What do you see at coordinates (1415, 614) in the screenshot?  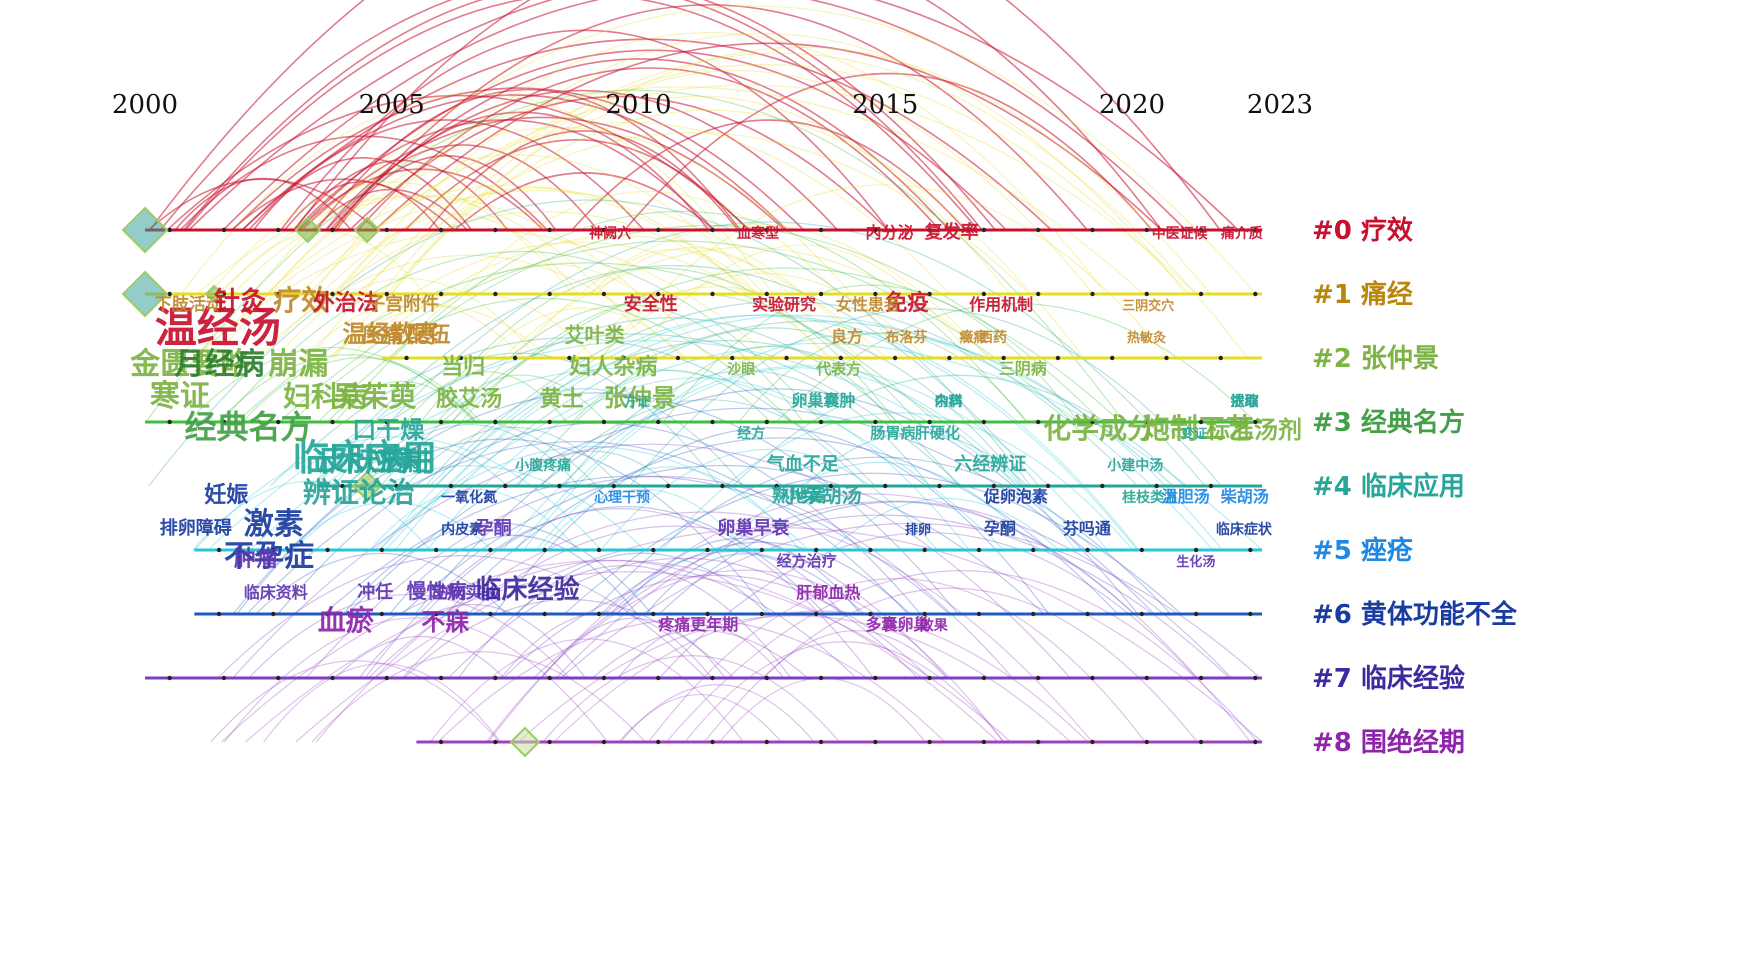 I see `cluster-label-6: #6 黄体功能不全` at bounding box center [1415, 614].